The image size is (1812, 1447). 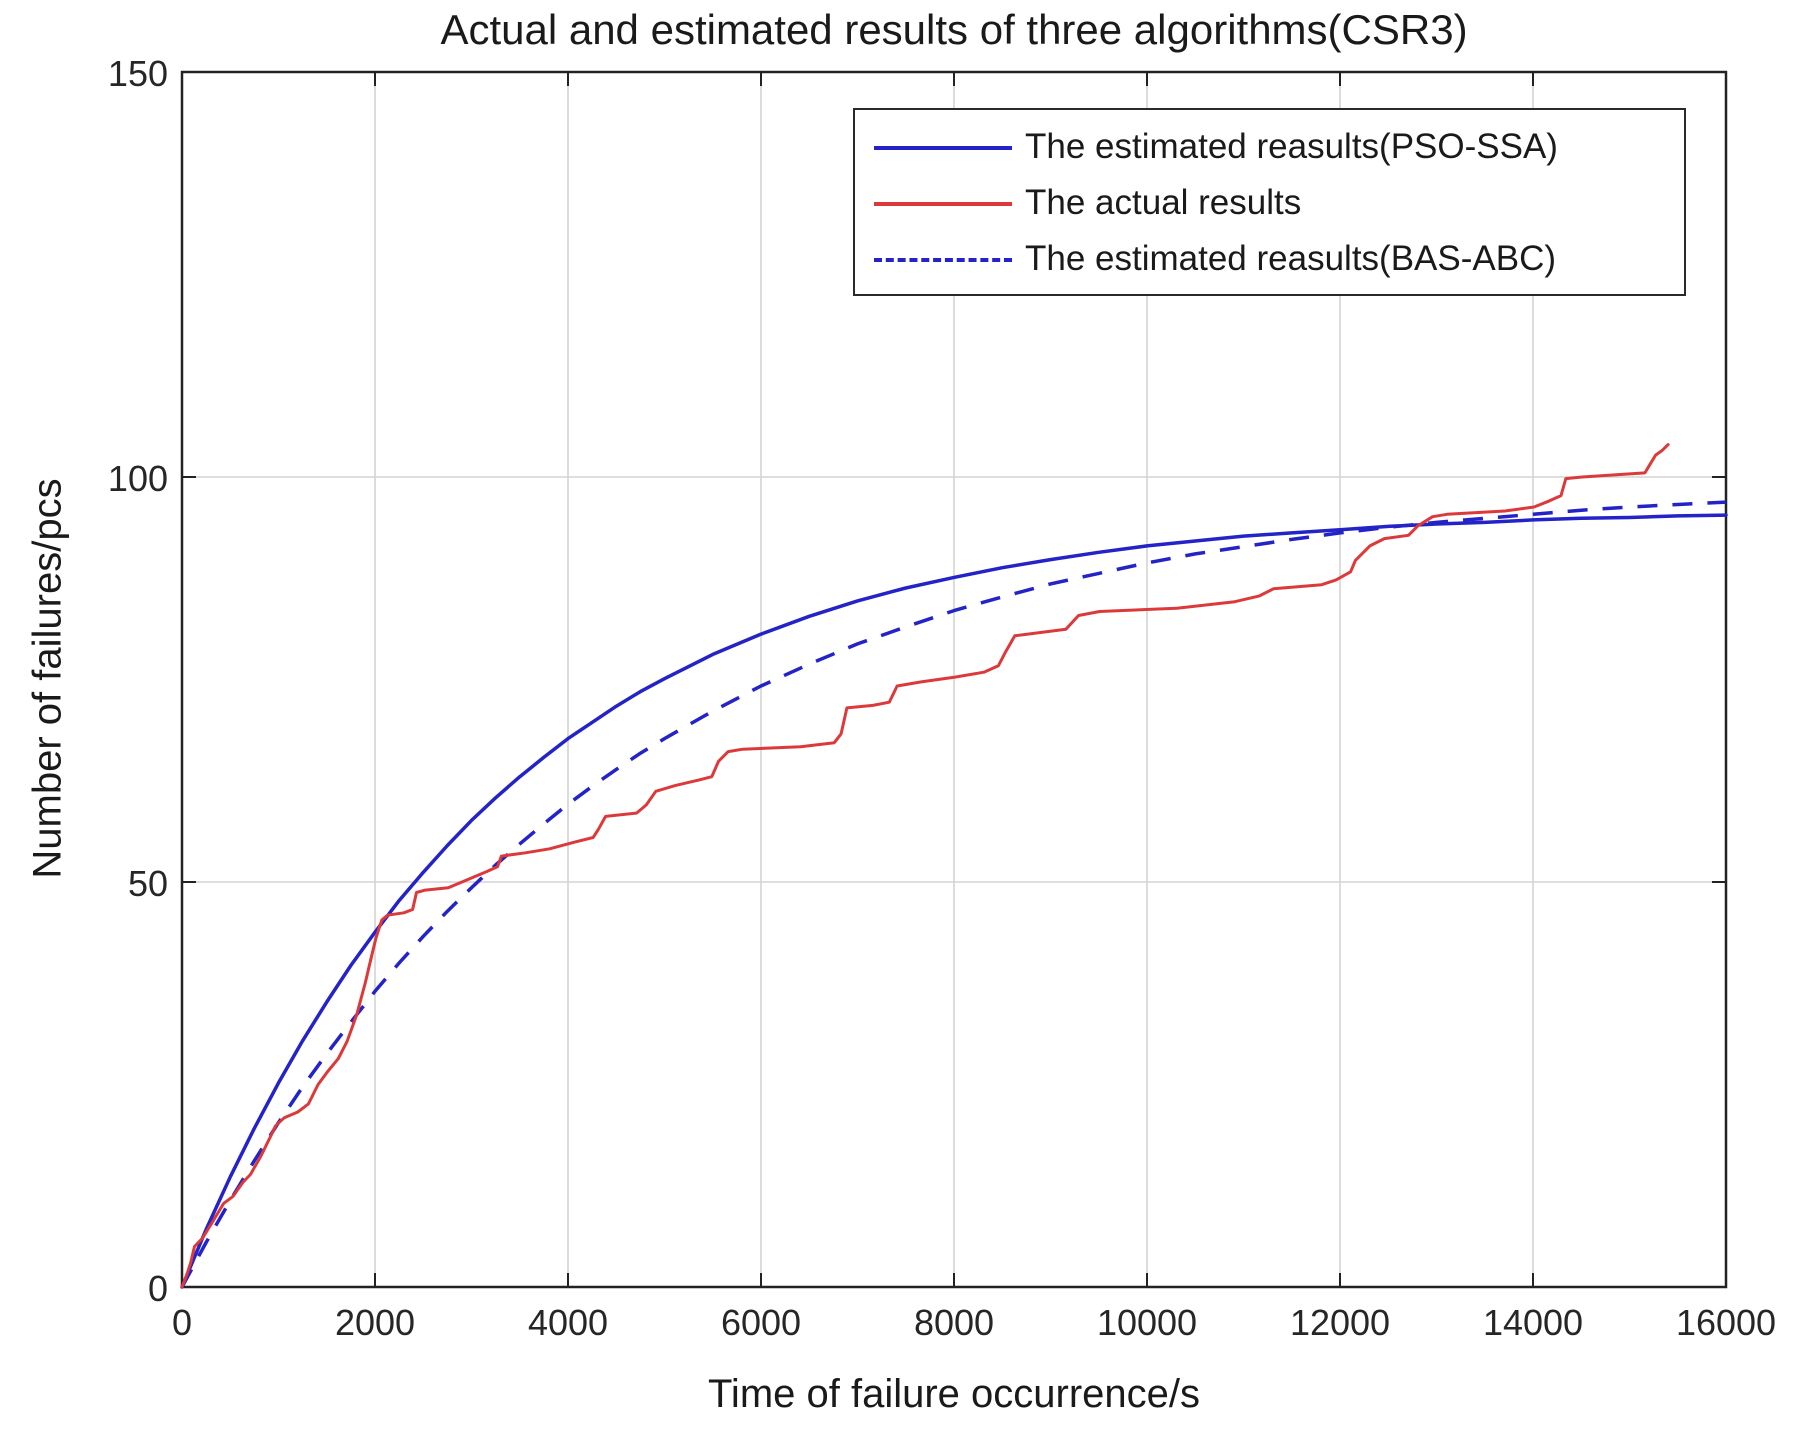 I want to click on x-tick-label: 4000, so click(x=568, y=1322).